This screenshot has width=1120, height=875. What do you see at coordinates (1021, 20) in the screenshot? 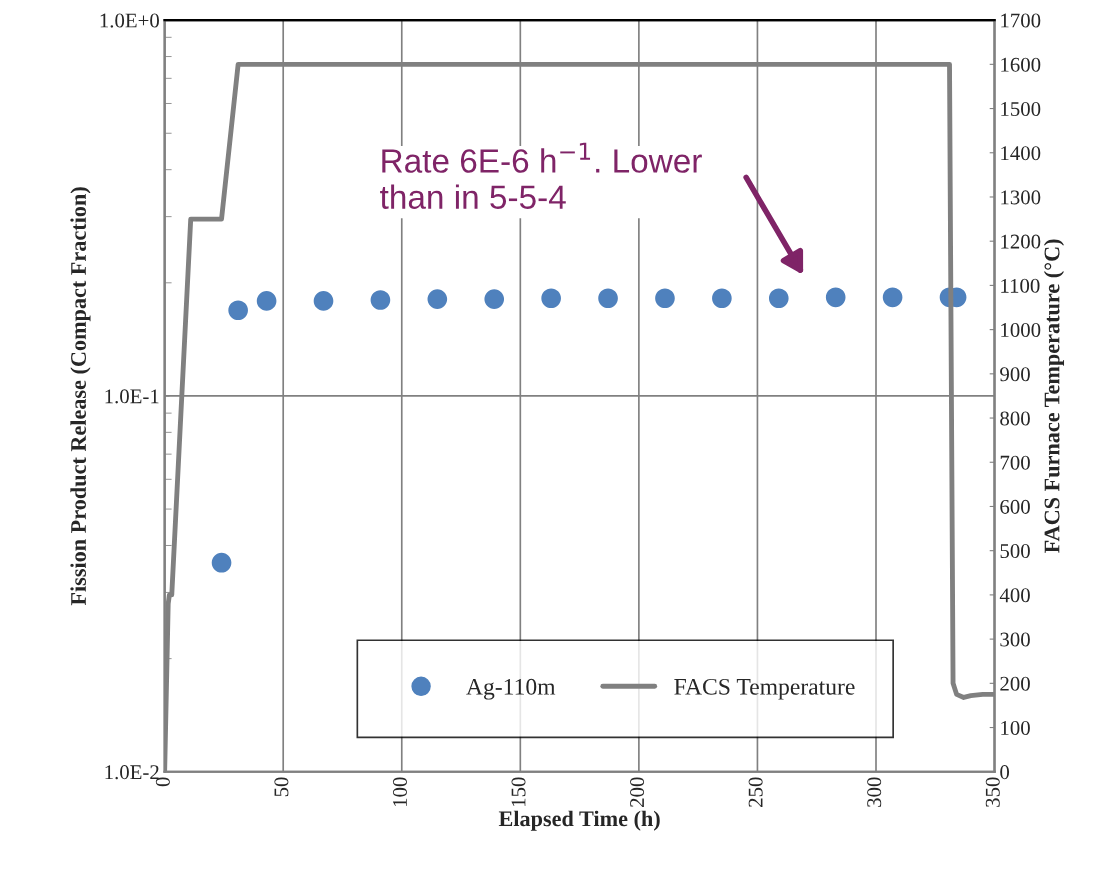
I see `y2-tick-label: 1700` at bounding box center [1021, 20].